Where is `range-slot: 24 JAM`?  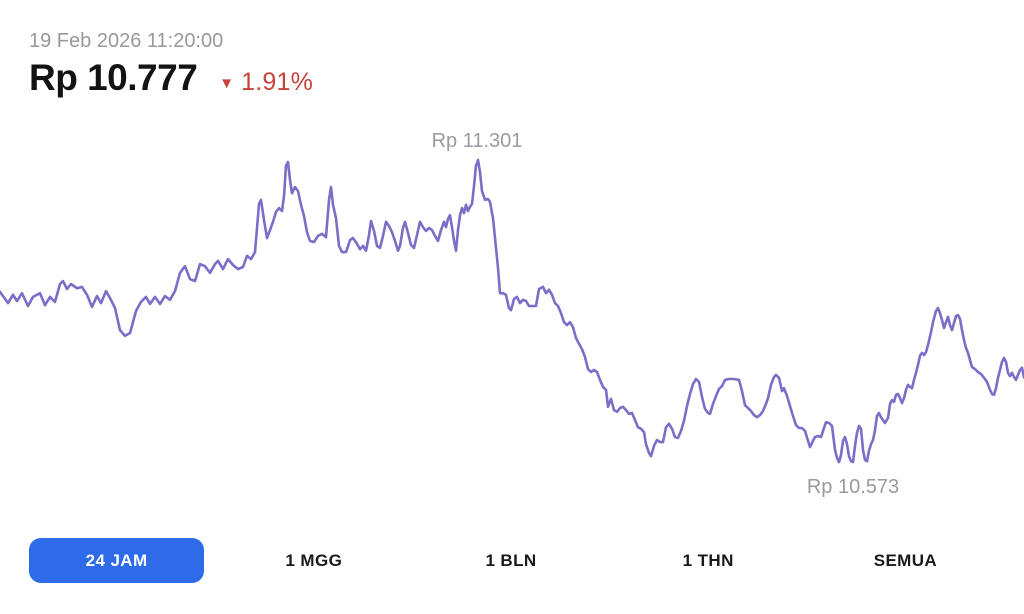
range-slot: 24 JAM is located at coordinates (116, 560).